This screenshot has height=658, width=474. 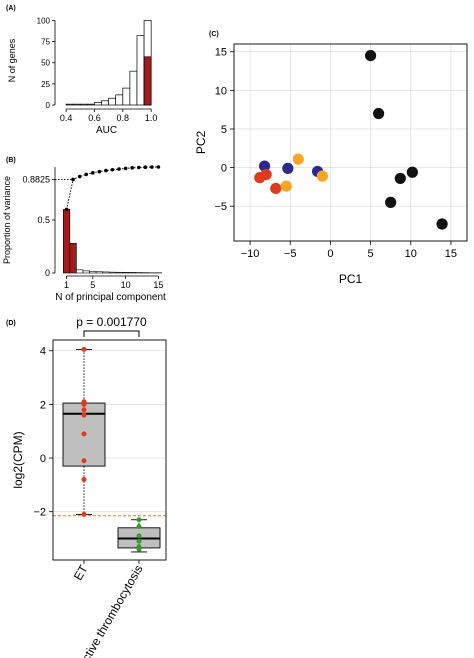 I want to click on panel-label: (A), so click(x=11, y=8).